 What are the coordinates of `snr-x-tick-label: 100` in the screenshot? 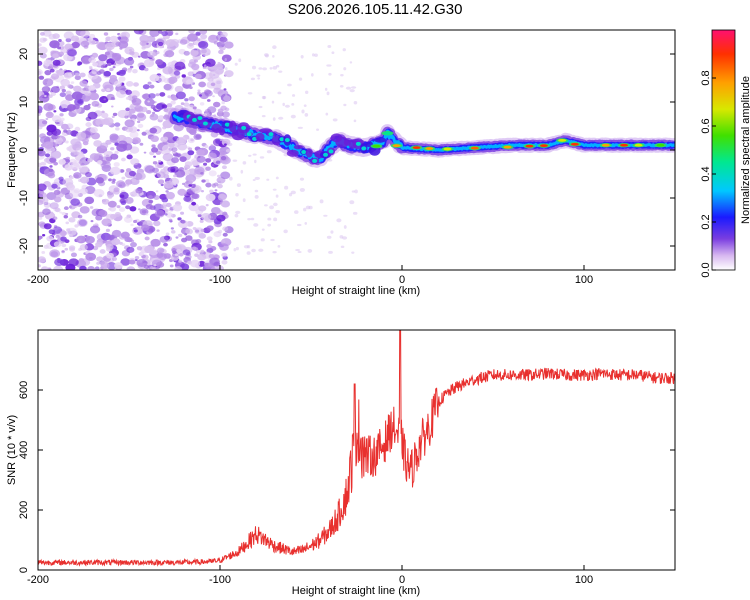 It's located at (584, 580).